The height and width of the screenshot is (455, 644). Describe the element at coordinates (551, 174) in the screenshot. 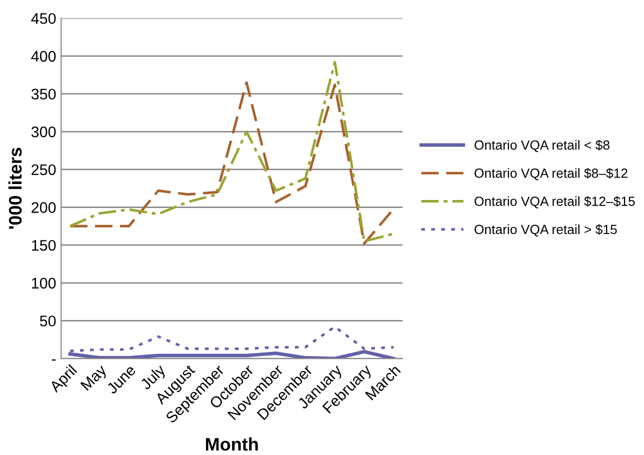

I see `legend-label: Ontario VQA retail $8–$12` at that location.